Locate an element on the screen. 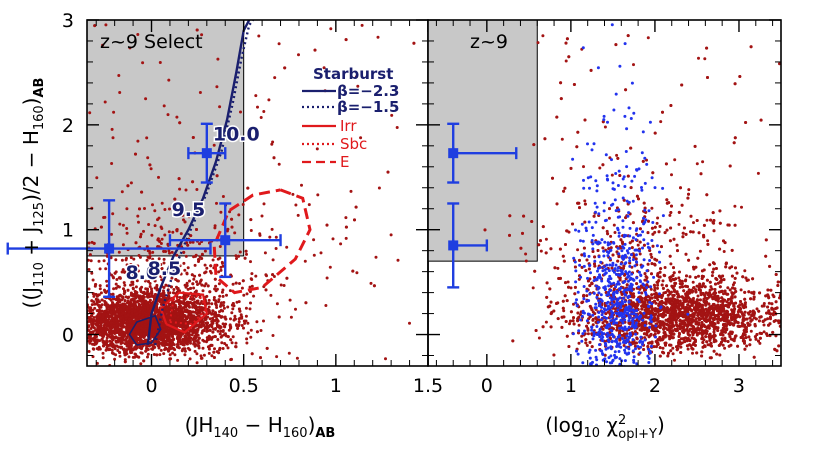 The image size is (830, 452). candidate-marker is located at coordinates (206, 153).